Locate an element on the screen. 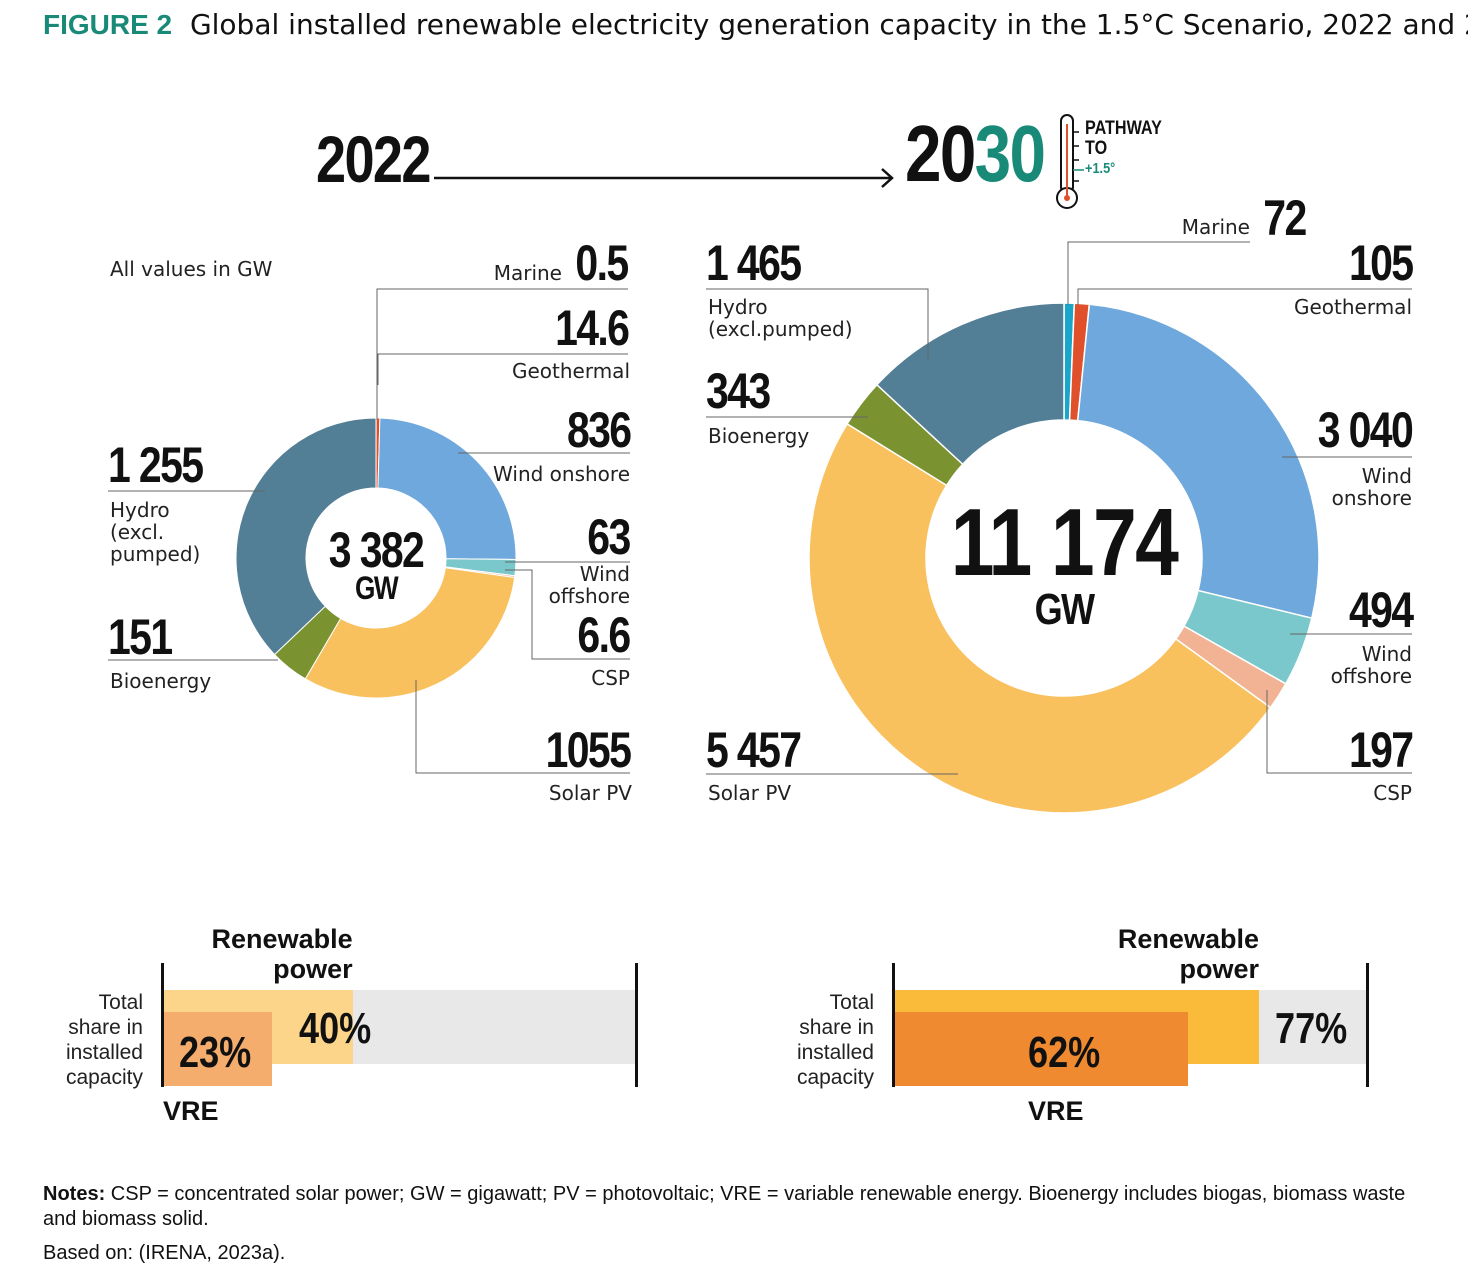  value-renewable-1: 77% is located at coordinates (1311, 1028).